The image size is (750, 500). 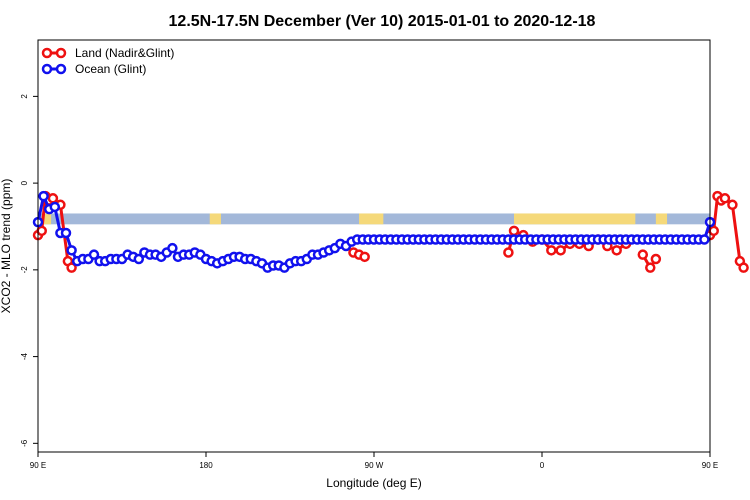 I want to click on y-axis: 2 0 -2 -4 -6, so click(x=29, y=270).